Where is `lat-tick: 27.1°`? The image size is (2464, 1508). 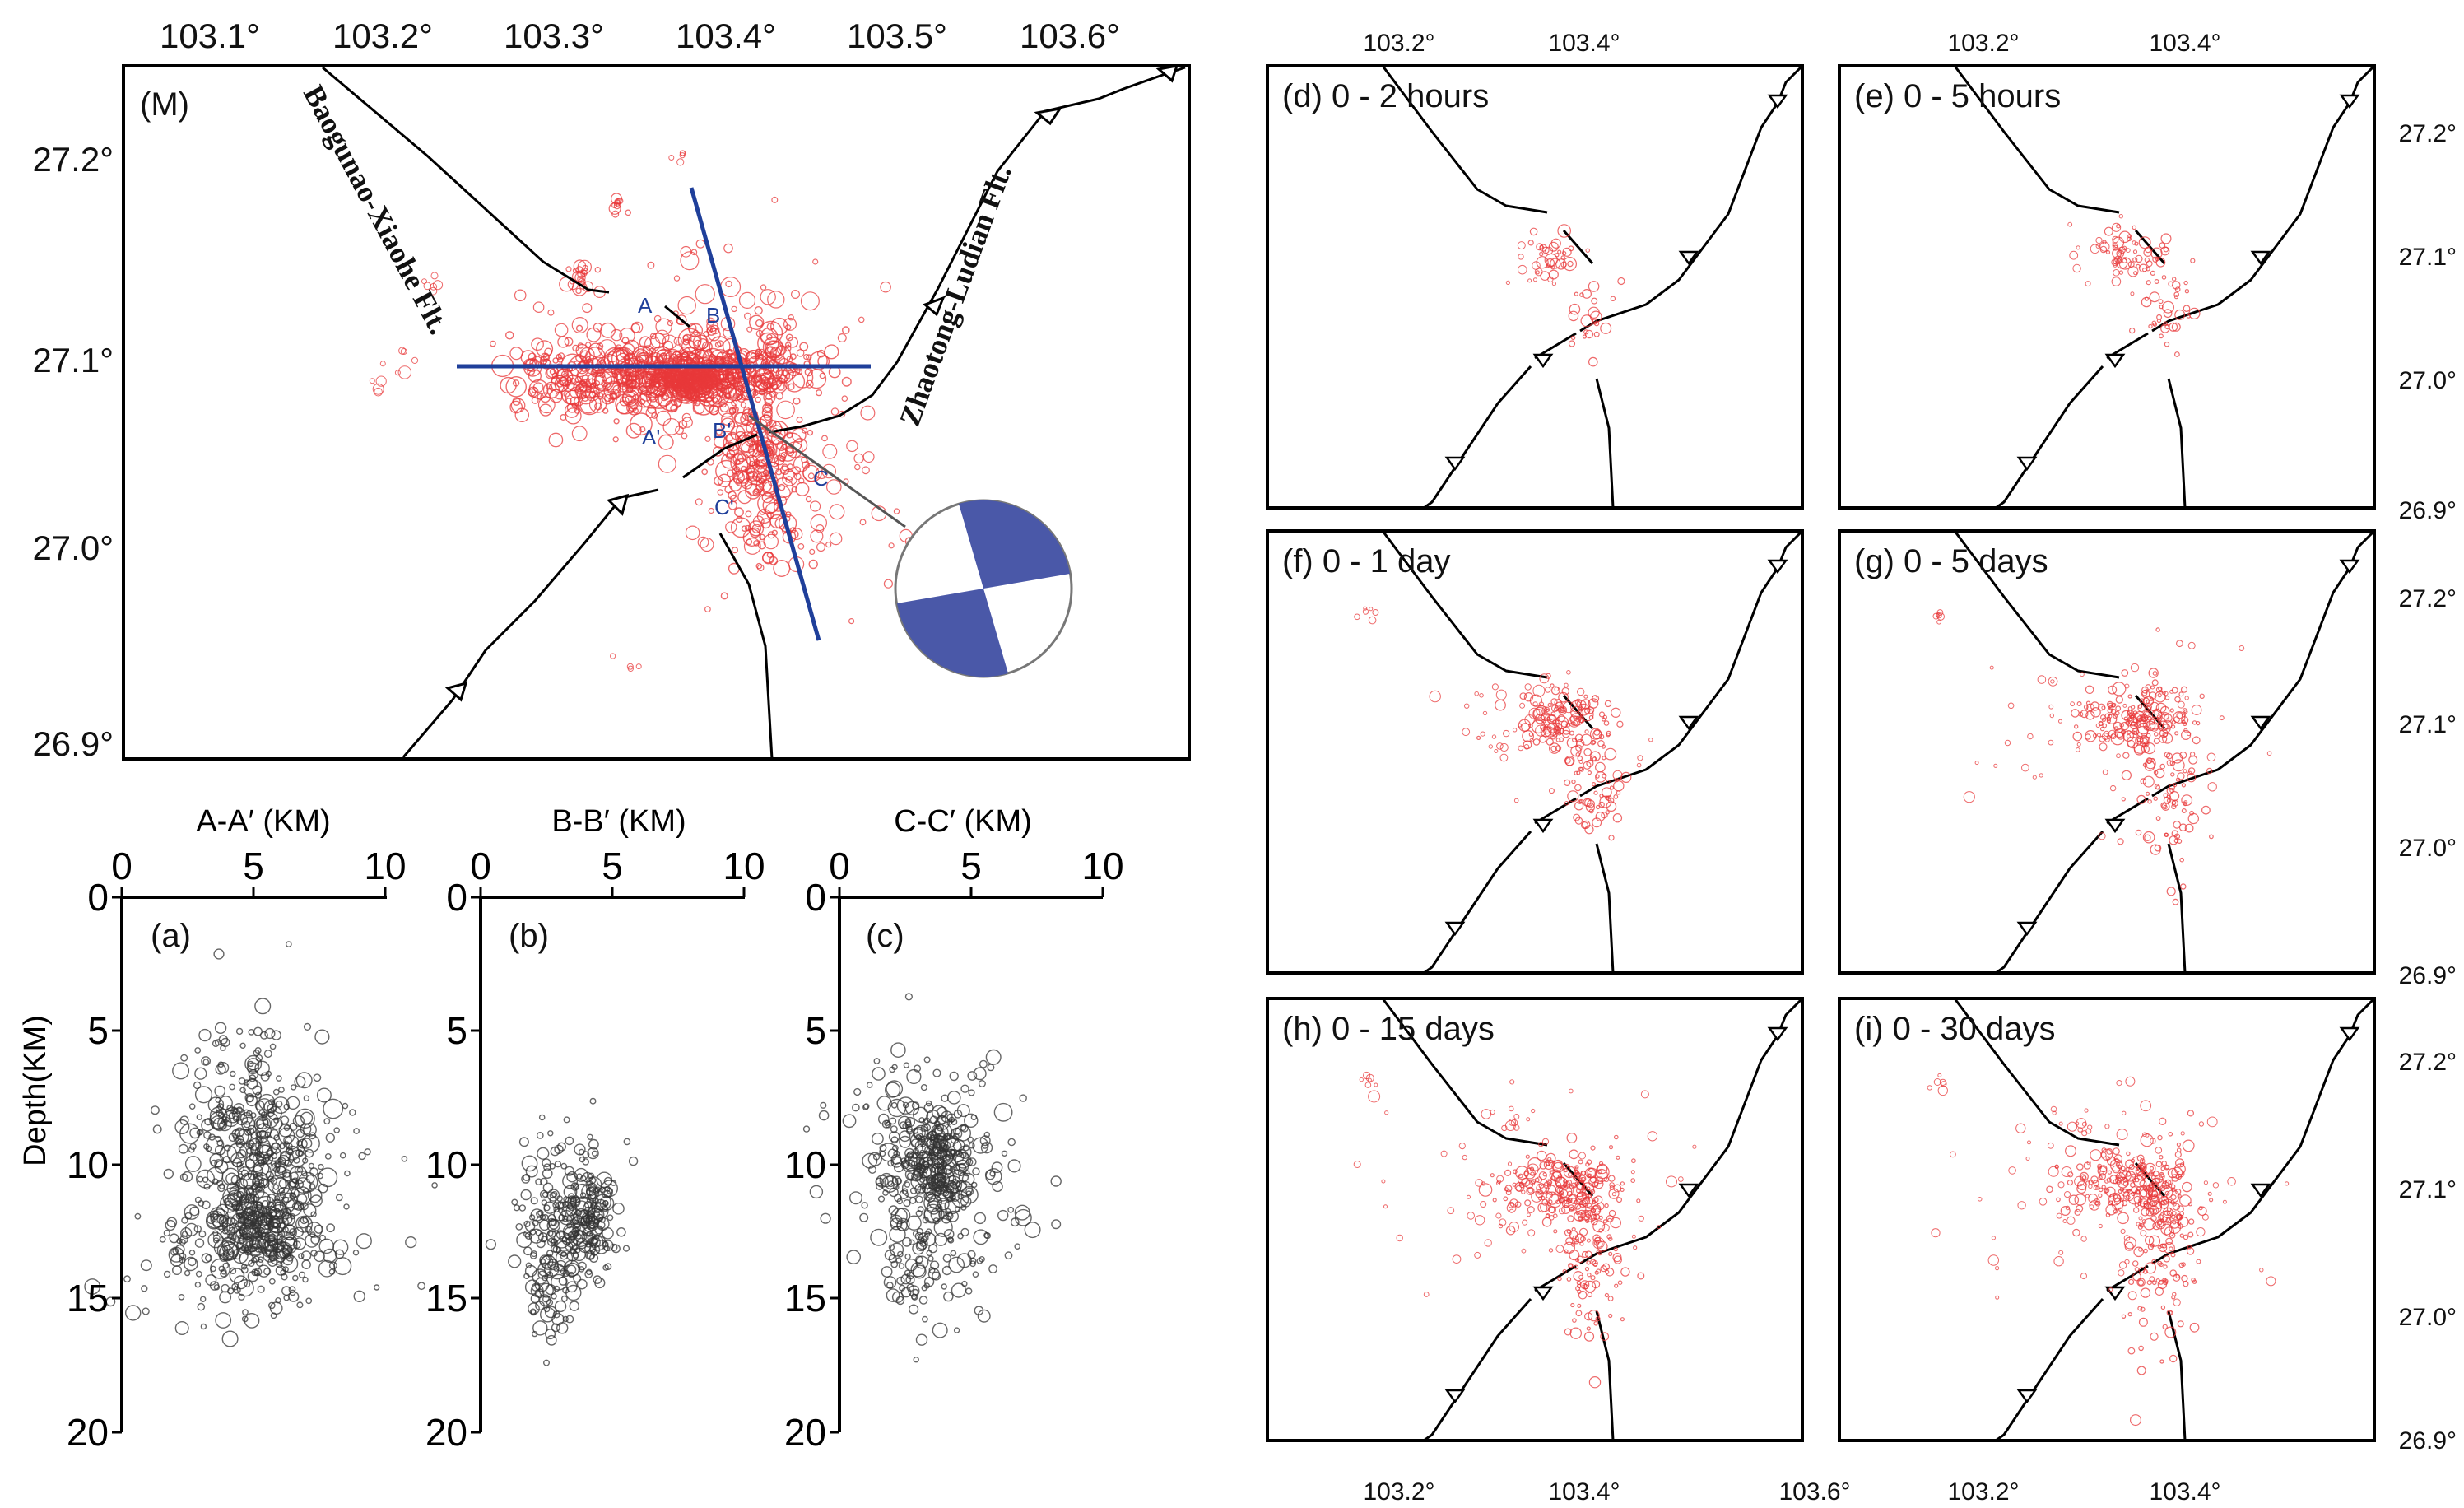
lat-tick: 27.1° is located at coordinates (73, 360).